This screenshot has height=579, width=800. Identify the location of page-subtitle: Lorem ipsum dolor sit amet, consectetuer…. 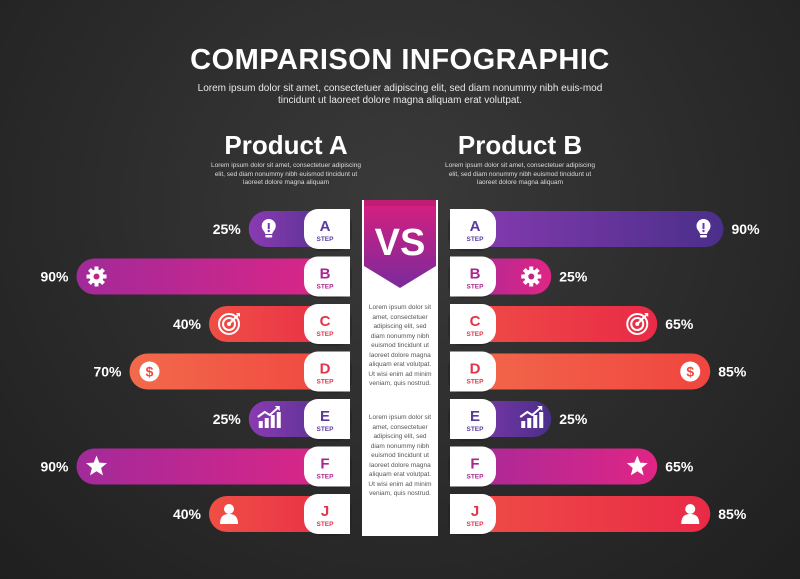
(400, 94).